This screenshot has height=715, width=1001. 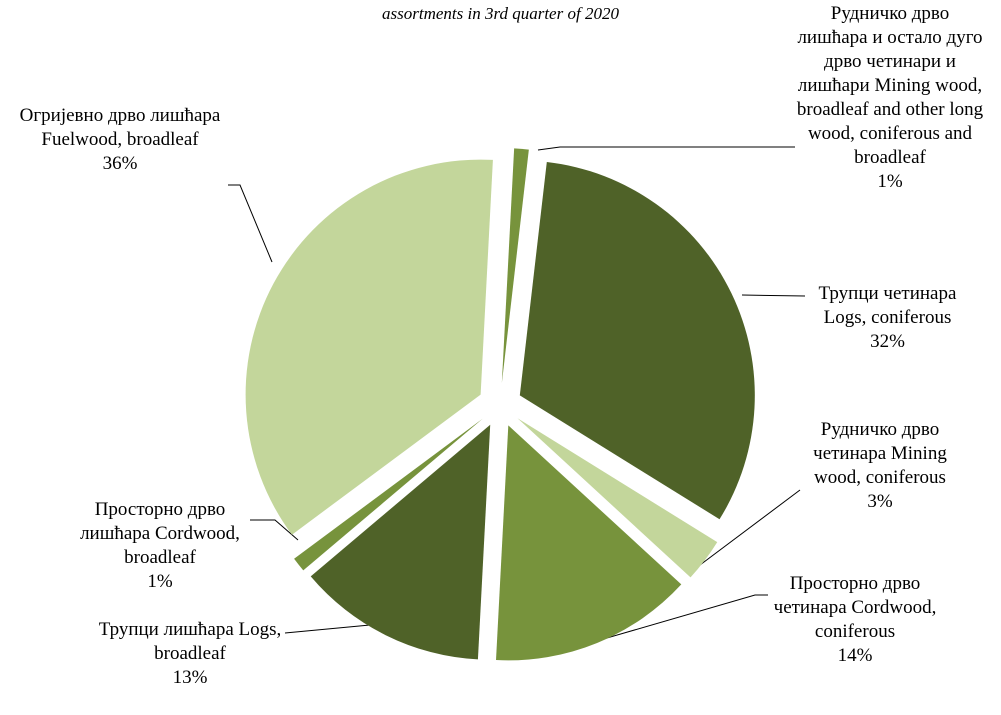 What do you see at coordinates (190, 641) in the screenshot?
I see `category-label: Трупци лишћара Logs, broadleaf` at bounding box center [190, 641].